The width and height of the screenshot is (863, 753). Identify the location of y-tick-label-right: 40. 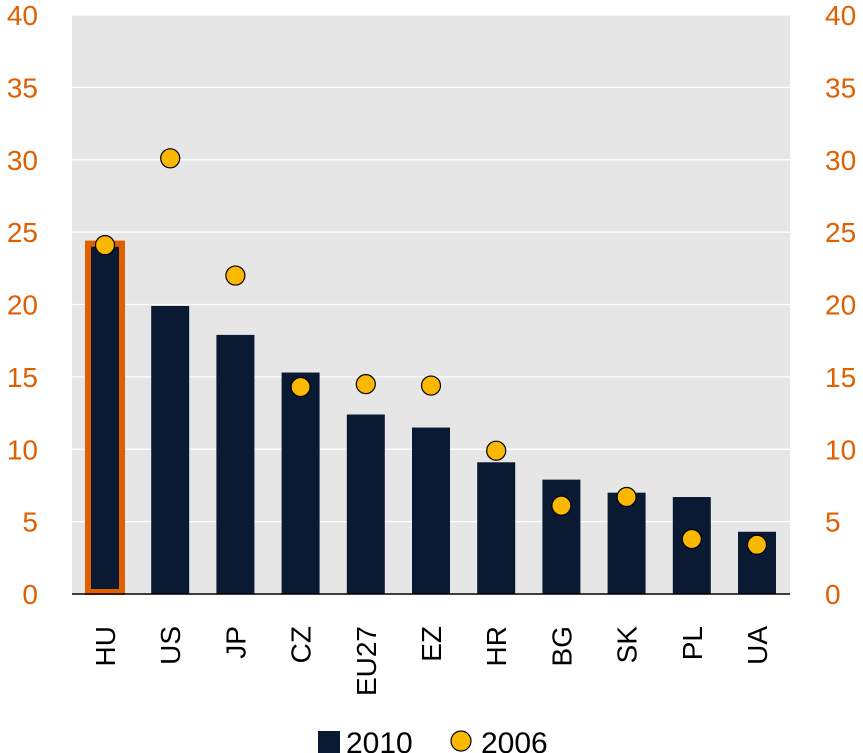
(840, 15).